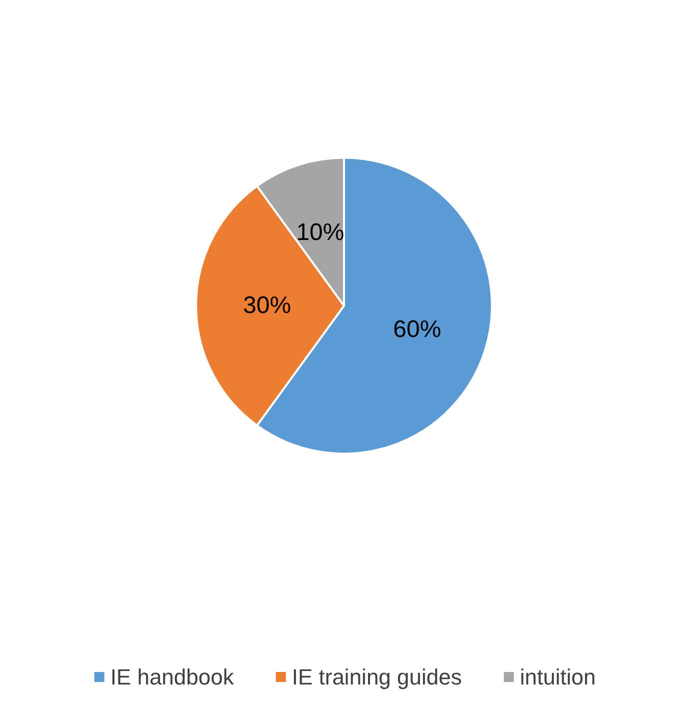 The image size is (688, 711). What do you see at coordinates (267, 306) in the screenshot?
I see `data-label: 30%` at bounding box center [267, 306].